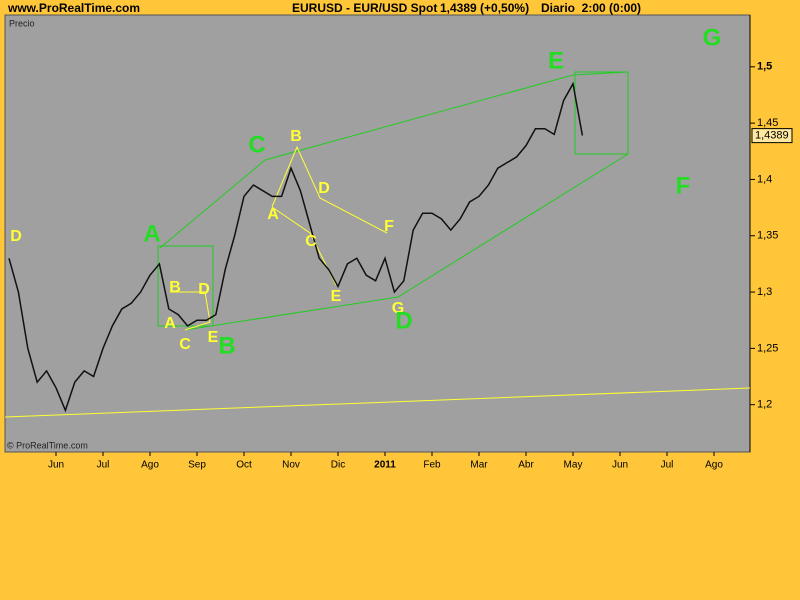 The width and height of the screenshot is (800, 600). What do you see at coordinates (22, 23) in the screenshot?
I see `panel-label: Precio` at bounding box center [22, 23].